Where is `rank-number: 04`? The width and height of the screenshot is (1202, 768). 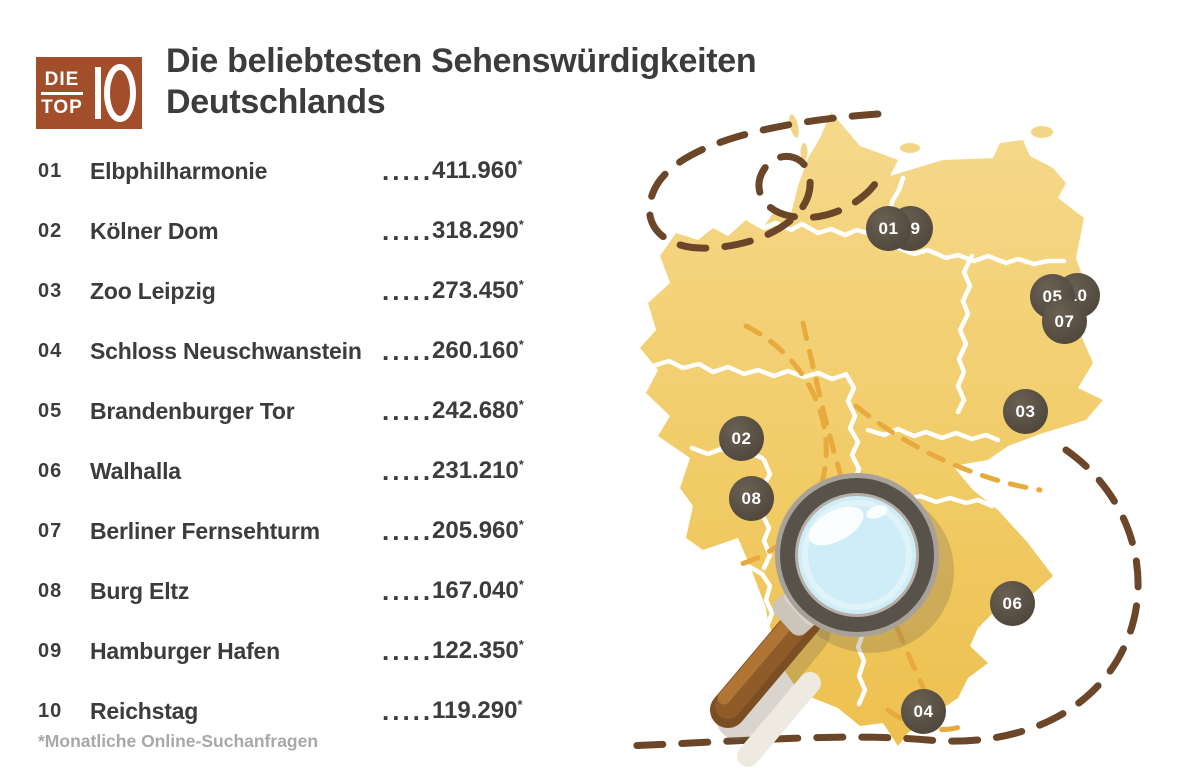 rank-number: 04 is located at coordinates (50, 351).